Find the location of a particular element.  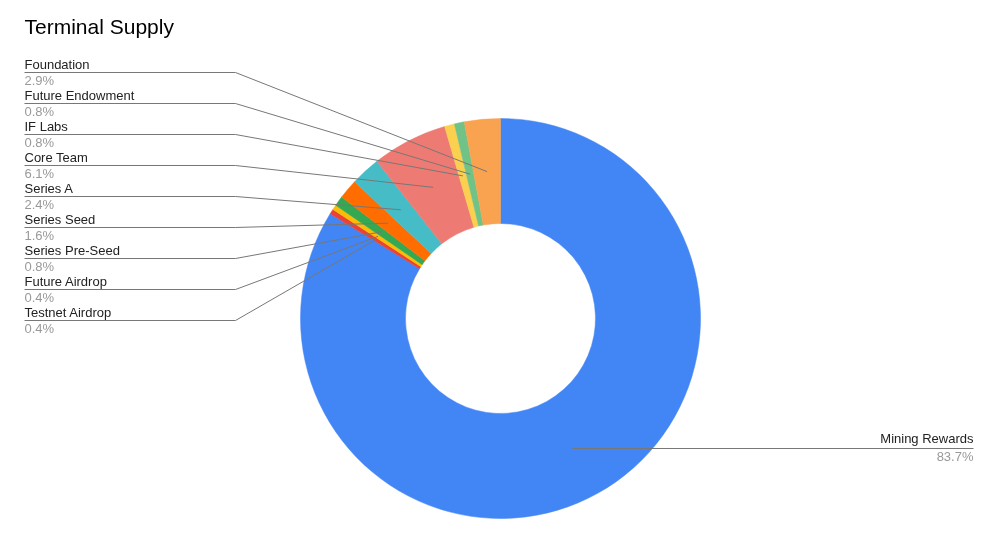

slice-label: Mining Rewards is located at coordinates (927, 438).